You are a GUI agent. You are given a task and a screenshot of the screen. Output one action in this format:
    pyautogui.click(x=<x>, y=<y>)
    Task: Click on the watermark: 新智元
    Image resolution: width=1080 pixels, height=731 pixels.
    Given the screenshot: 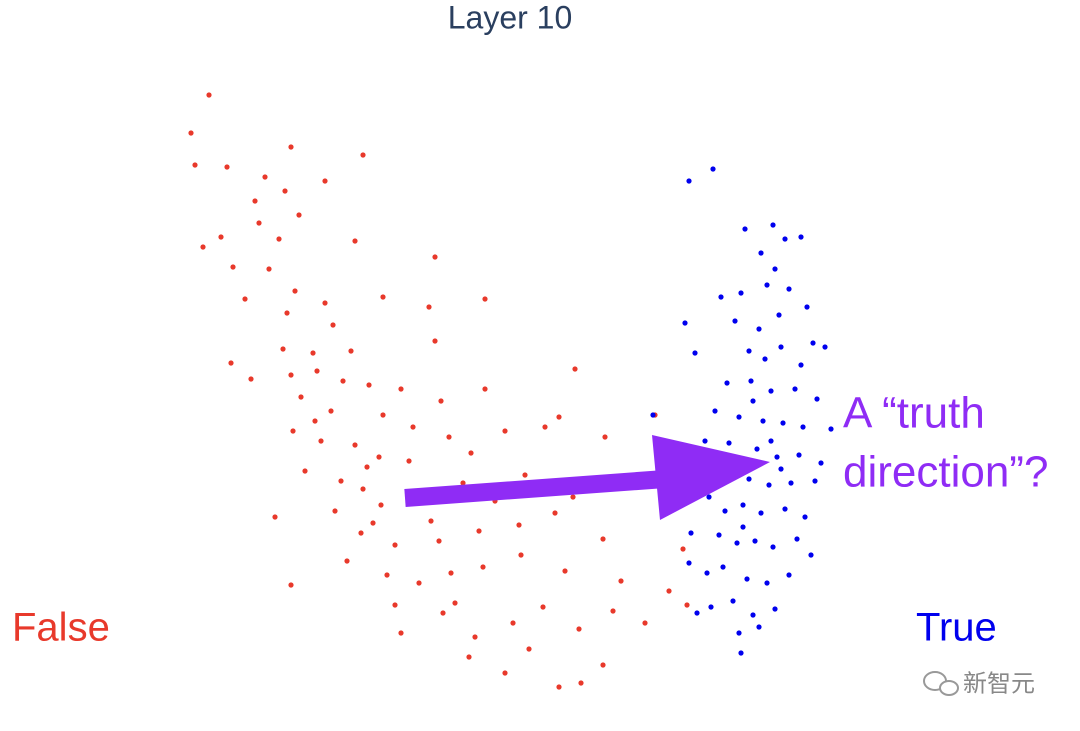 What is the action you would take?
    pyautogui.click(x=979, y=683)
    